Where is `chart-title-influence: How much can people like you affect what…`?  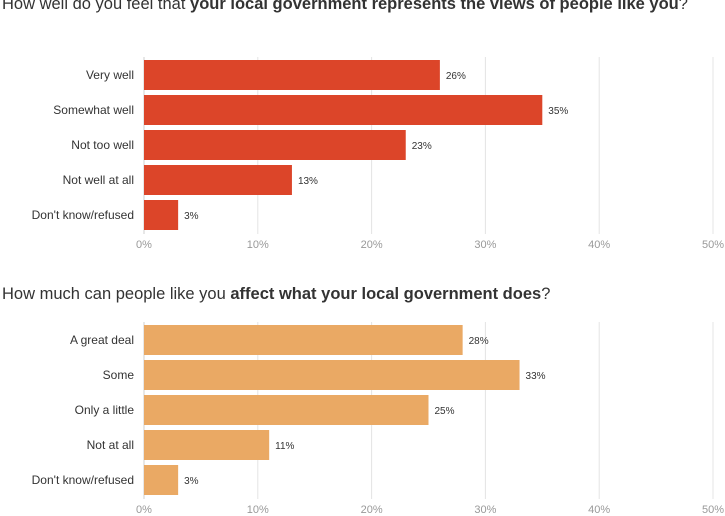
chart-title-influence: How much can people like you affect what… is located at coordinates (357, 294).